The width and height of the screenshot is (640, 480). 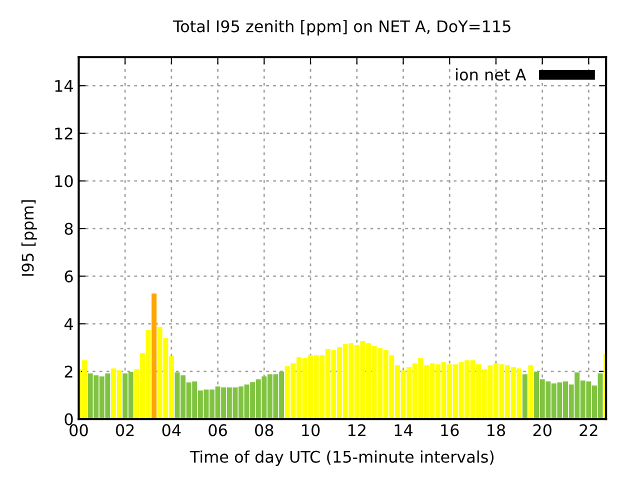 What do you see at coordinates (68, 419) in the screenshot?
I see `y-tick-label: 0` at bounding box center [68, 419].